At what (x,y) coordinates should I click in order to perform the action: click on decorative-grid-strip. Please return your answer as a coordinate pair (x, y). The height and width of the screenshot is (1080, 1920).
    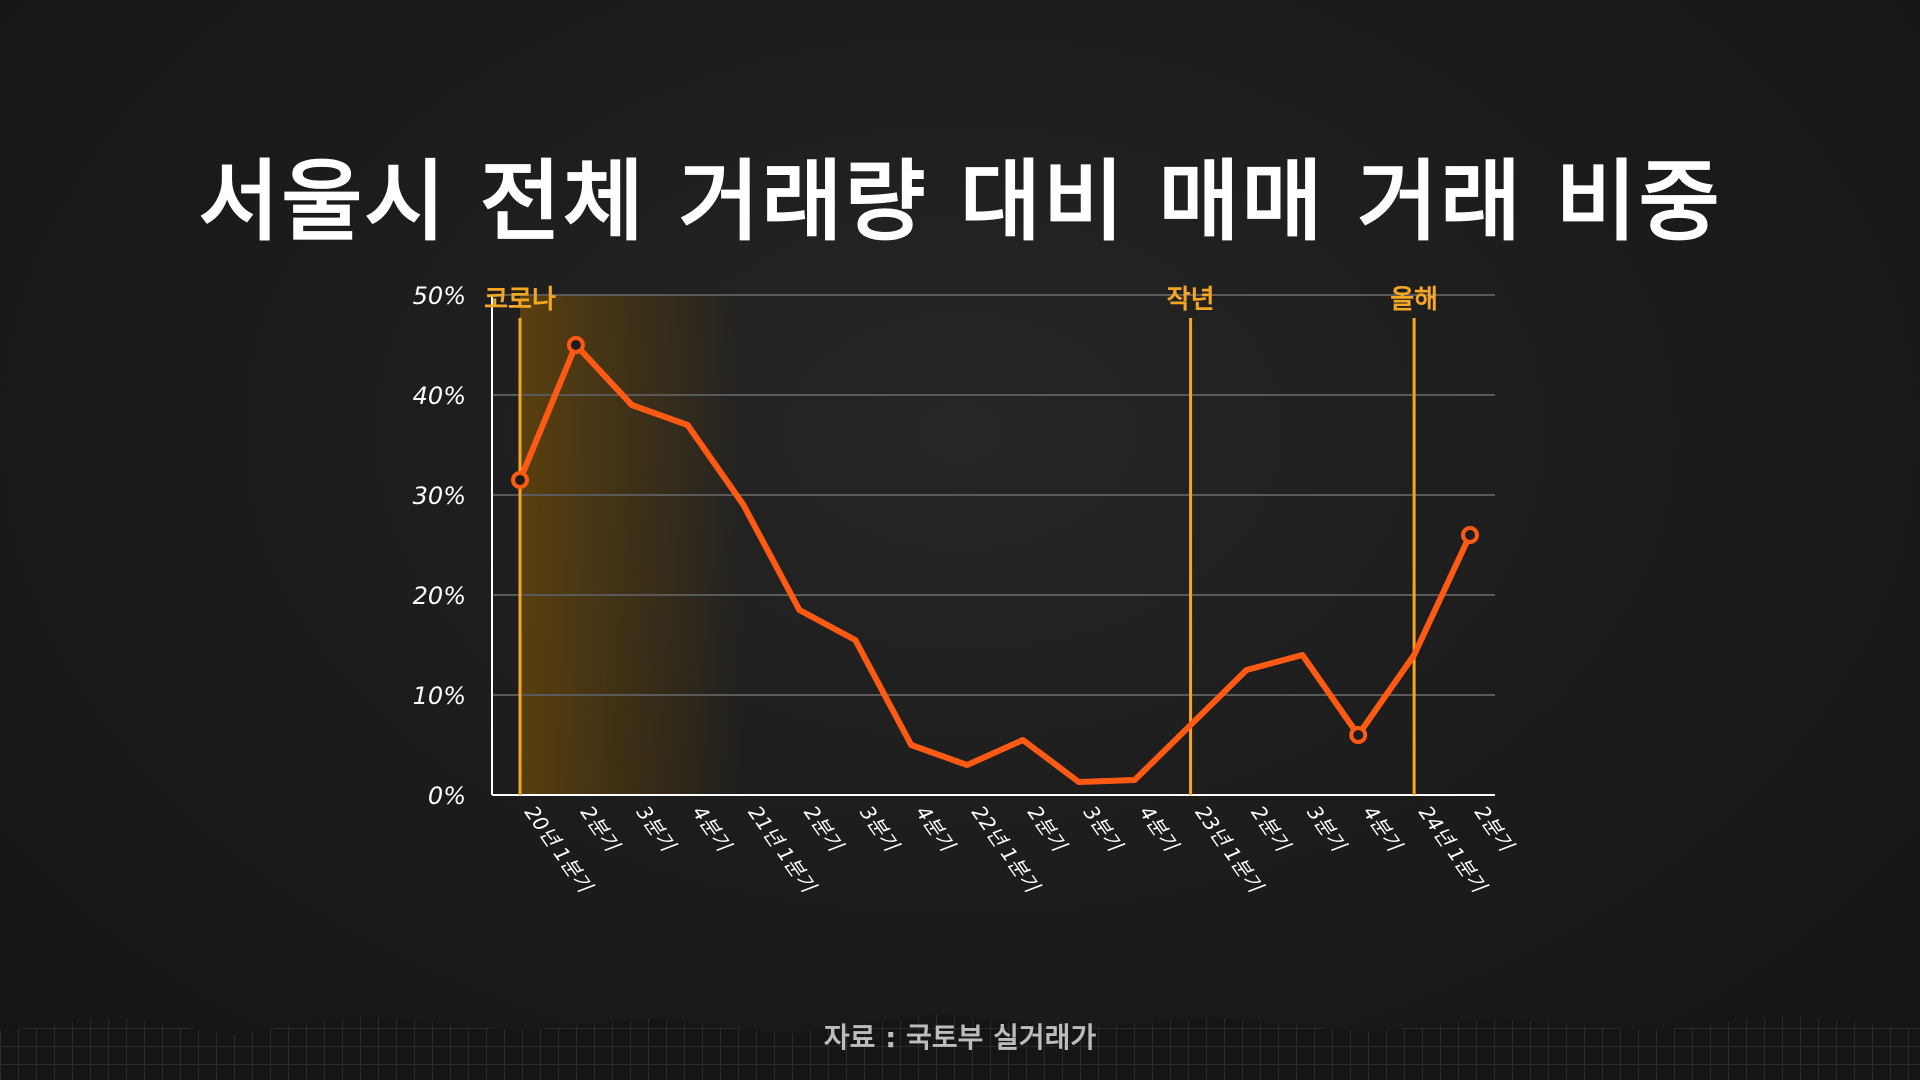
    Looking at the image, I should click on (960, 1047).